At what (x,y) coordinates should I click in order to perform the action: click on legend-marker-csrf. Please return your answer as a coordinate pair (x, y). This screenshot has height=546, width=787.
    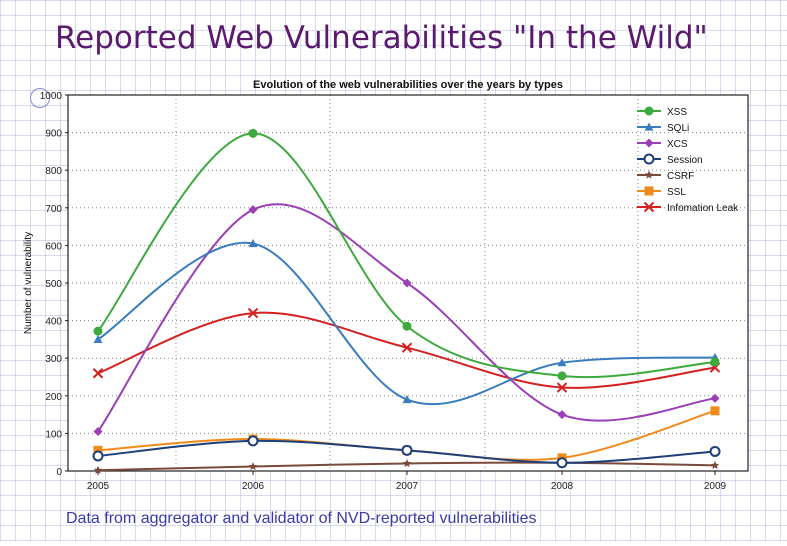
    Looking at the image, I should click on (649, 174).